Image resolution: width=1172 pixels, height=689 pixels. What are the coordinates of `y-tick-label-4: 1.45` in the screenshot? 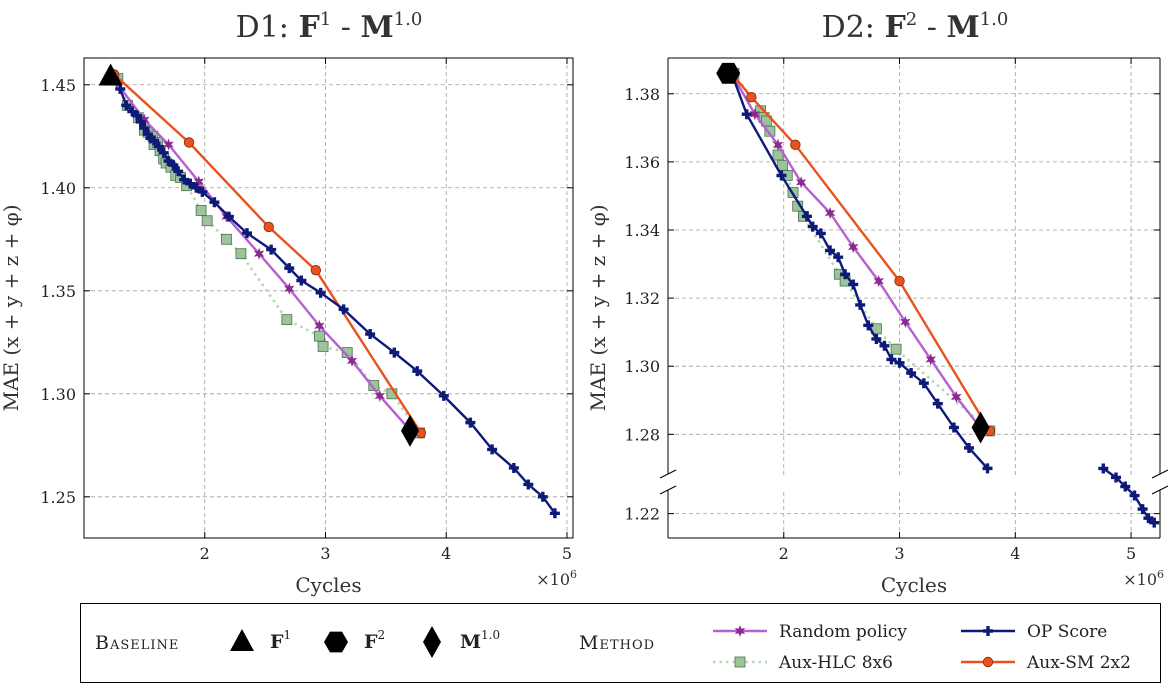 It's located at (58, 85).